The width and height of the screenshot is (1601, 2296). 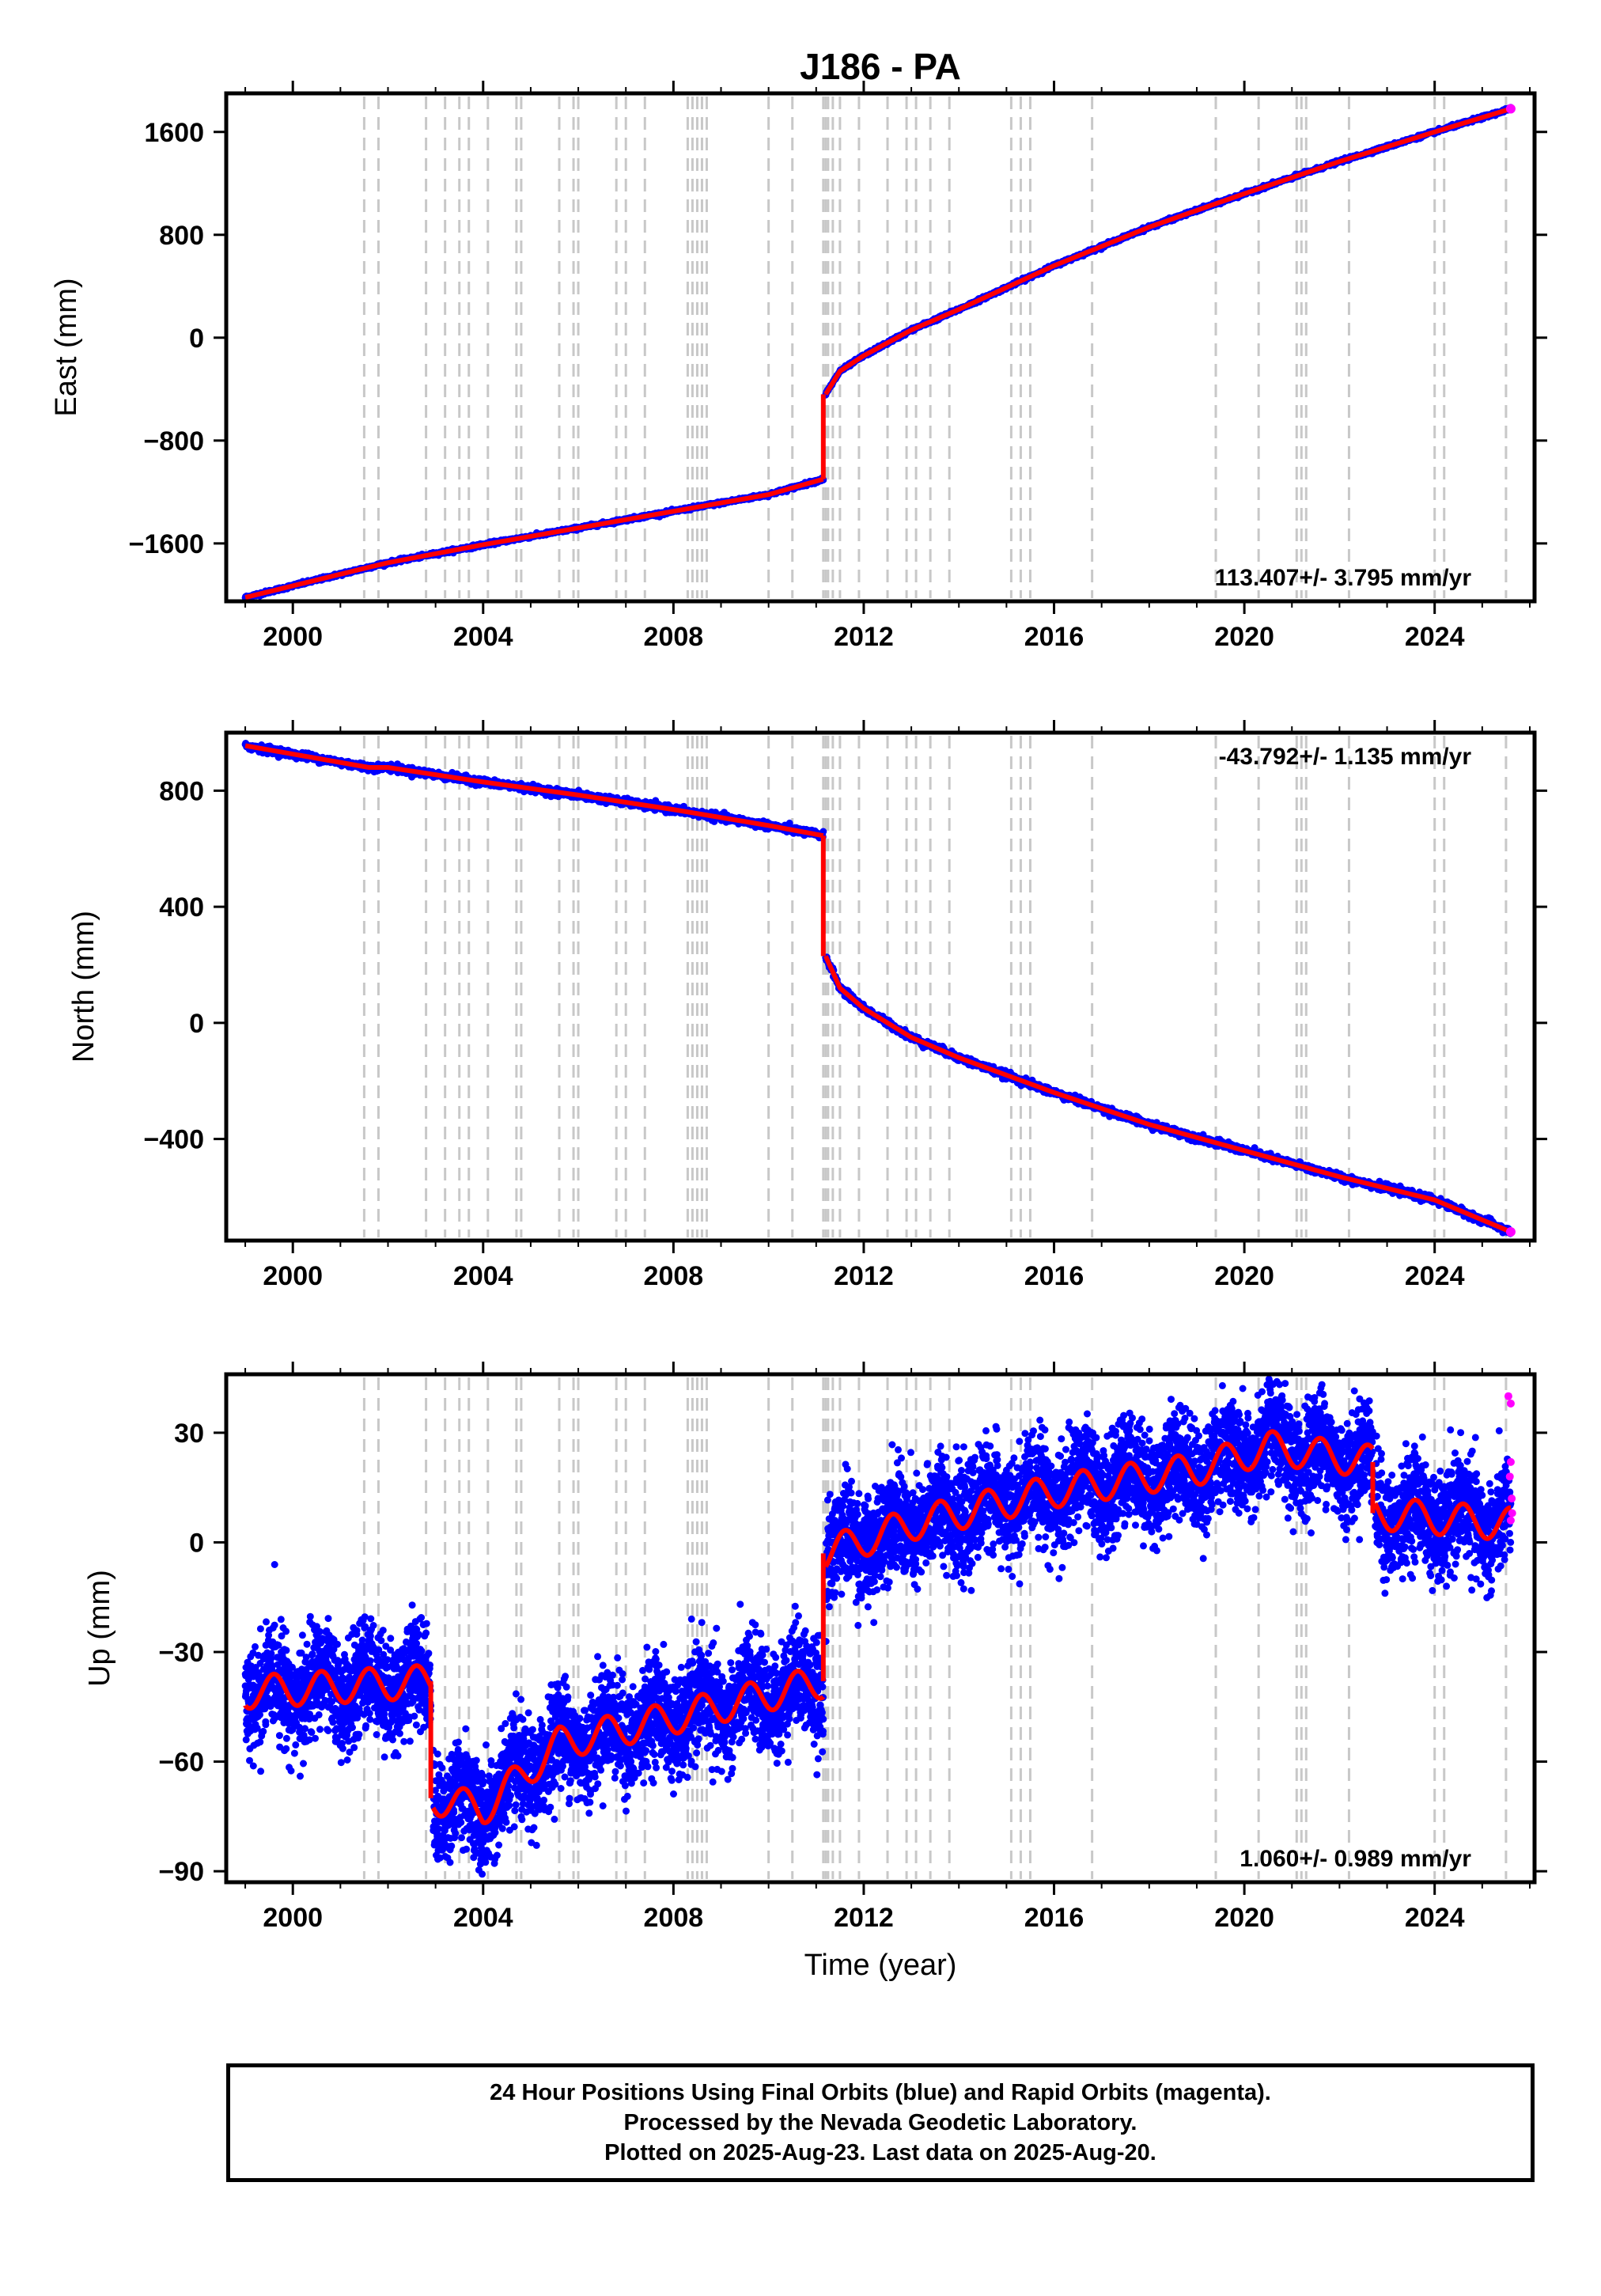 I want to click on y-axis-label: Up (mm), so click(x=100, y=1629).